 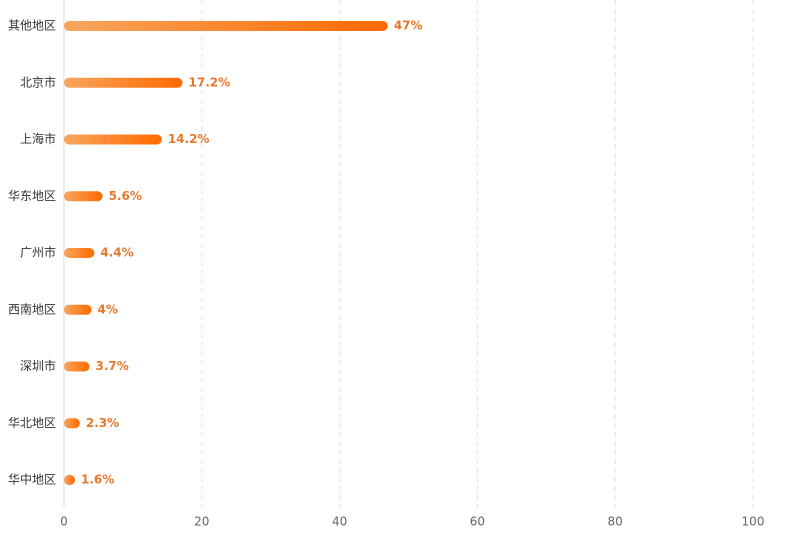 What do you see at coordinates (201, 522) in the screenshot?
I see `x-tick-label: 20` at bounding box center [201, 522].